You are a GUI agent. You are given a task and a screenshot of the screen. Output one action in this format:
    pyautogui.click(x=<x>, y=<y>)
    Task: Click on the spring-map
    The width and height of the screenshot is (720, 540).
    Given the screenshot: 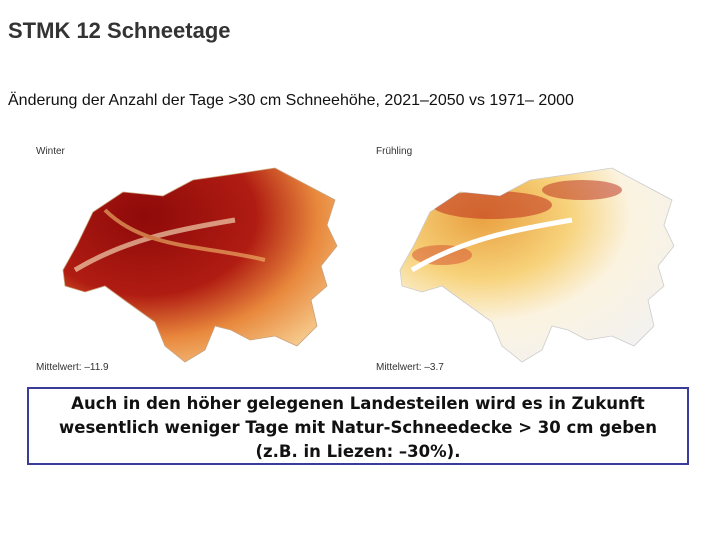 What is the action you would take?
    pyautogui.click(x=537, y=265)
    